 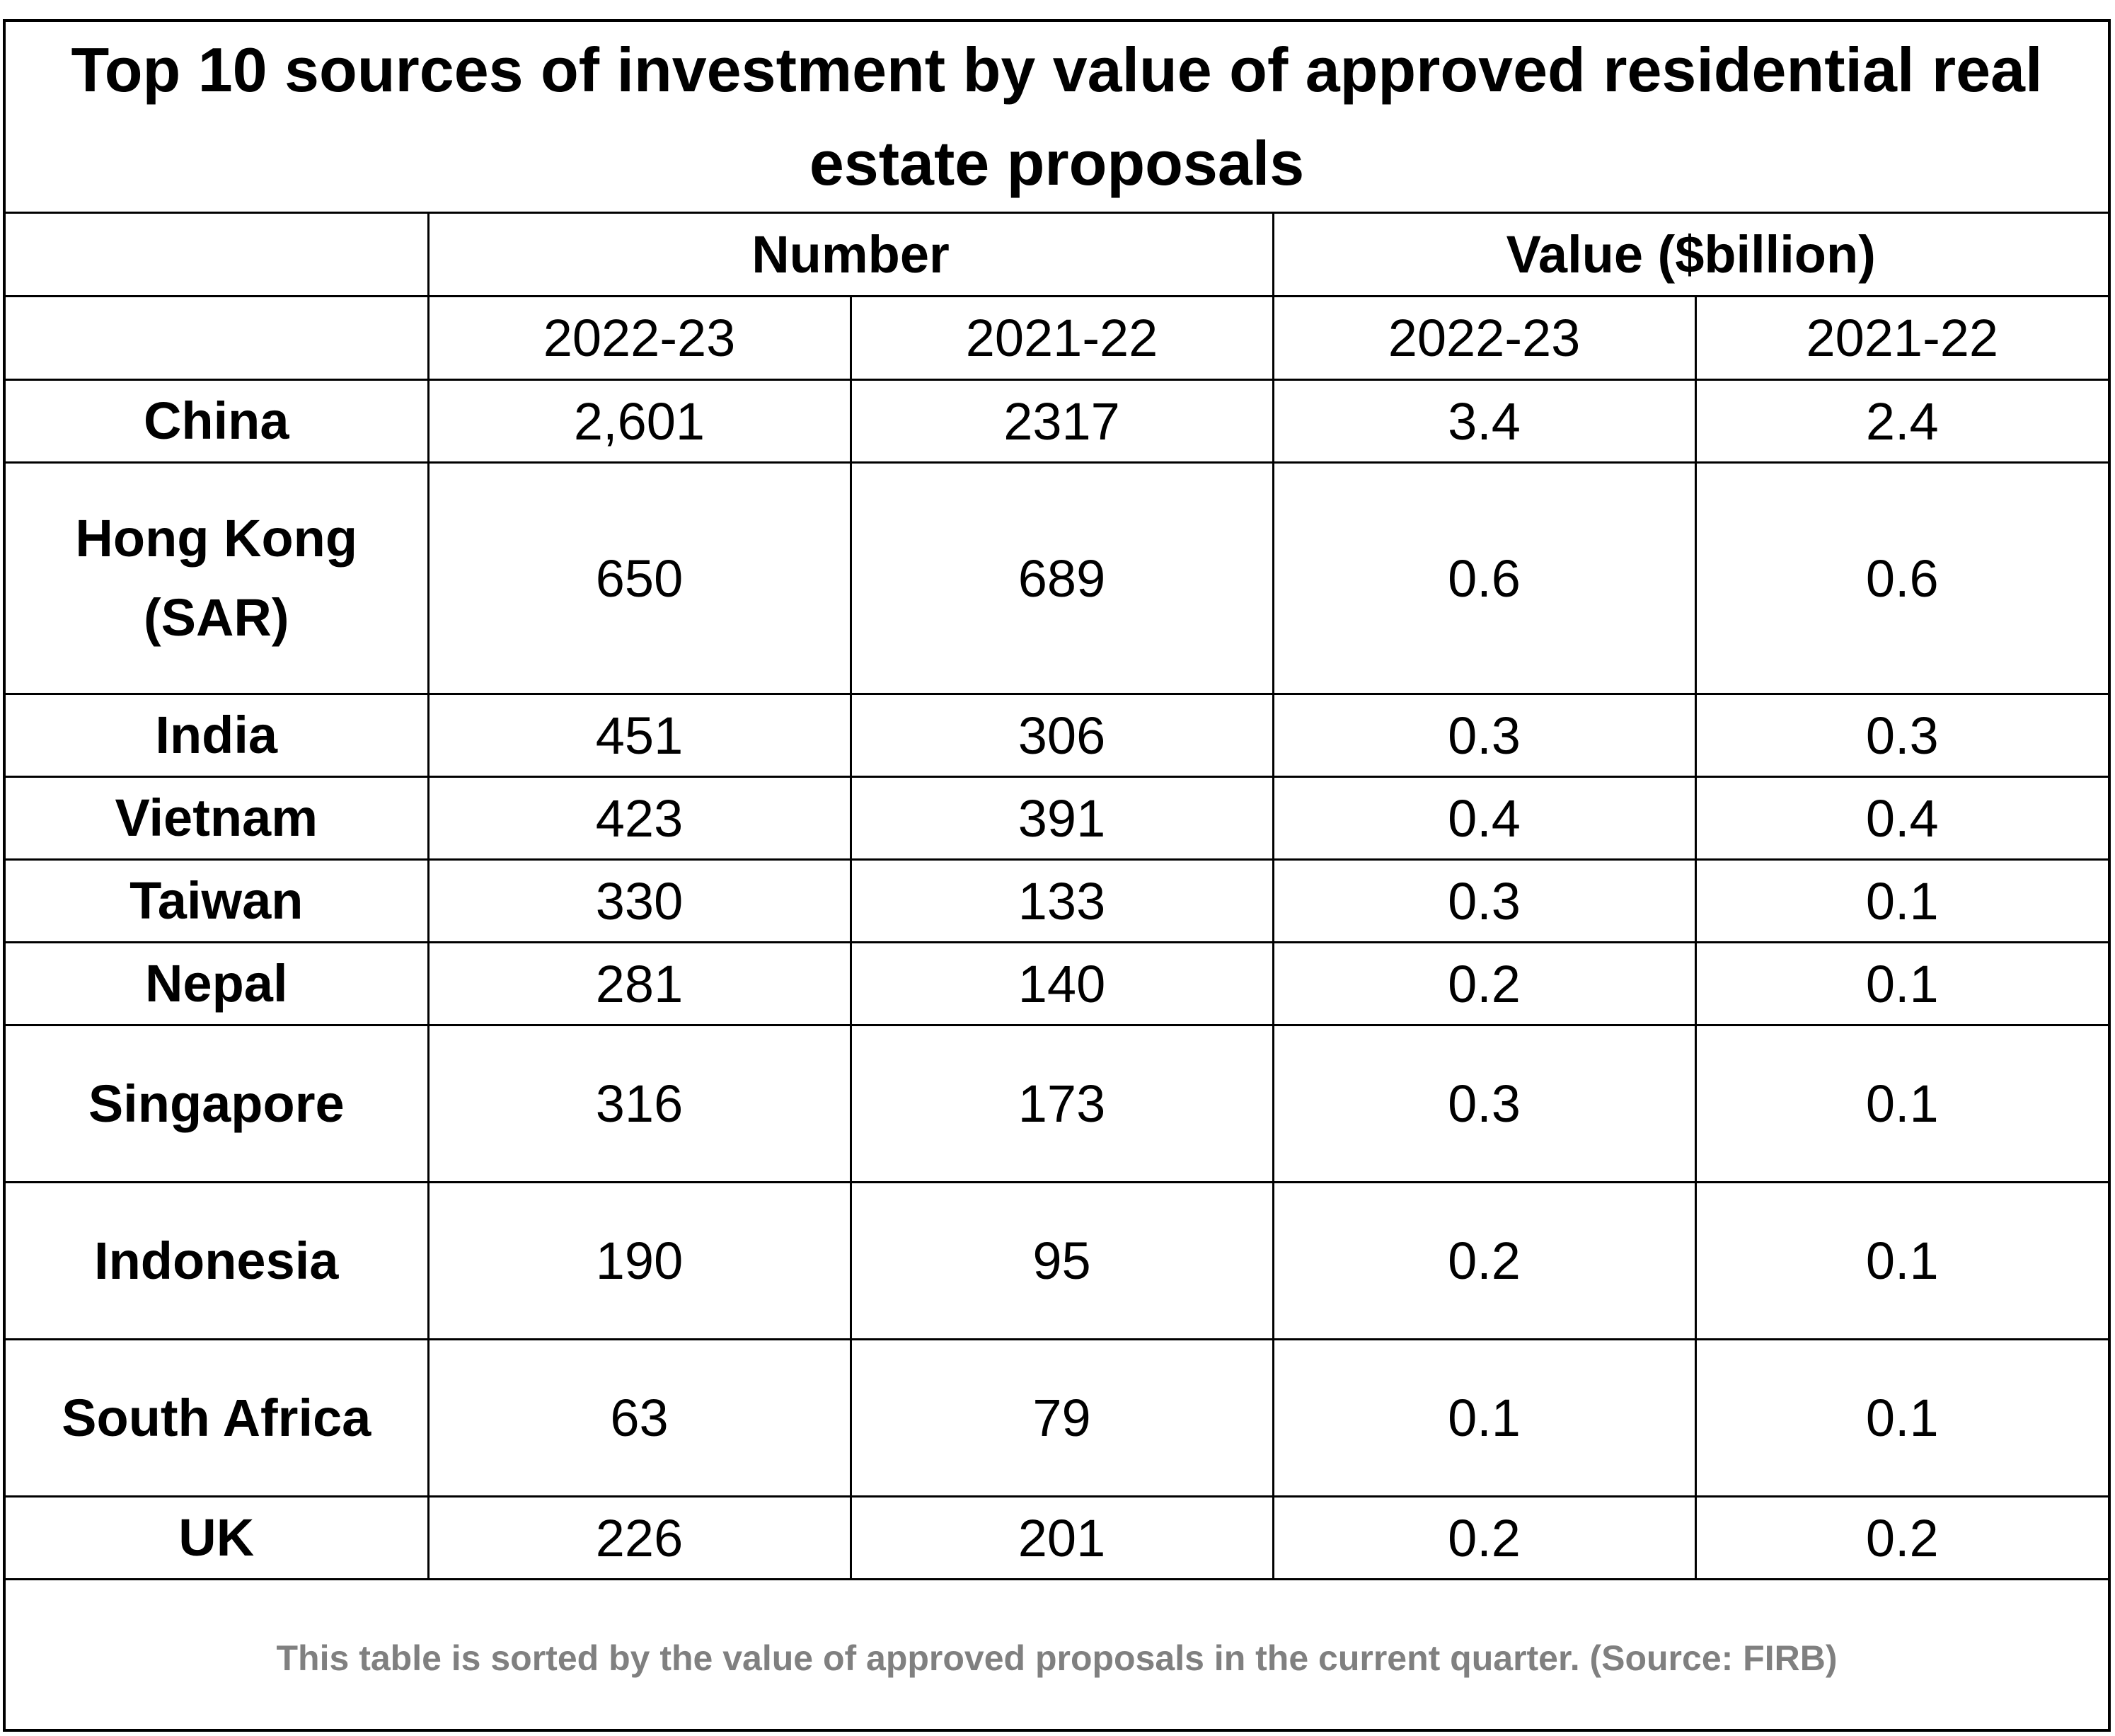 What do you see at coordinates (217, 1261) in the screenshot?
I see `country-cell: Indonesia` at bounding box center [217, 1261].